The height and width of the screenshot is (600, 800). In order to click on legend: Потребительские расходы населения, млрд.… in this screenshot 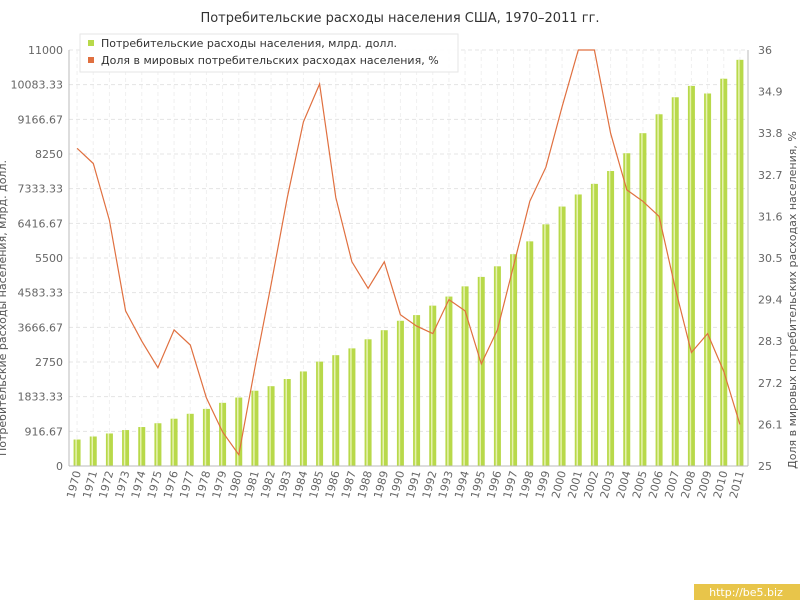, I will do `click(269, 53)`.